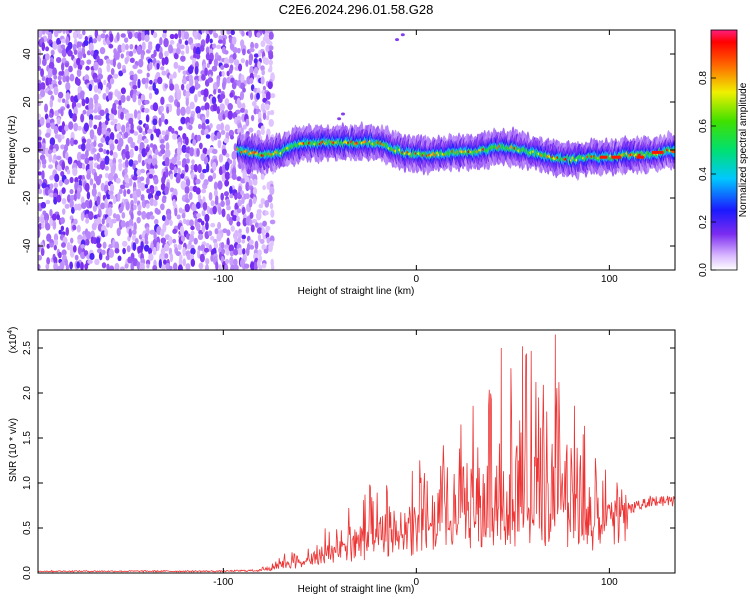 The height and width of the screenshot is (600, 750). Describe the element at coordinates (13, 328) in the screenshot. I see `snr-multiplier-close: )` at that location.